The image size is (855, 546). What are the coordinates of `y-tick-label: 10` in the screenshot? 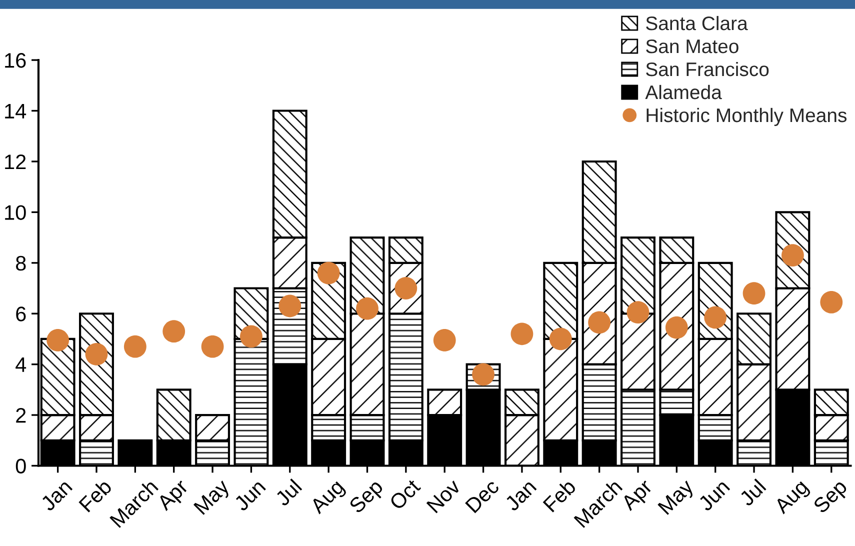 It's located at (15, 212).